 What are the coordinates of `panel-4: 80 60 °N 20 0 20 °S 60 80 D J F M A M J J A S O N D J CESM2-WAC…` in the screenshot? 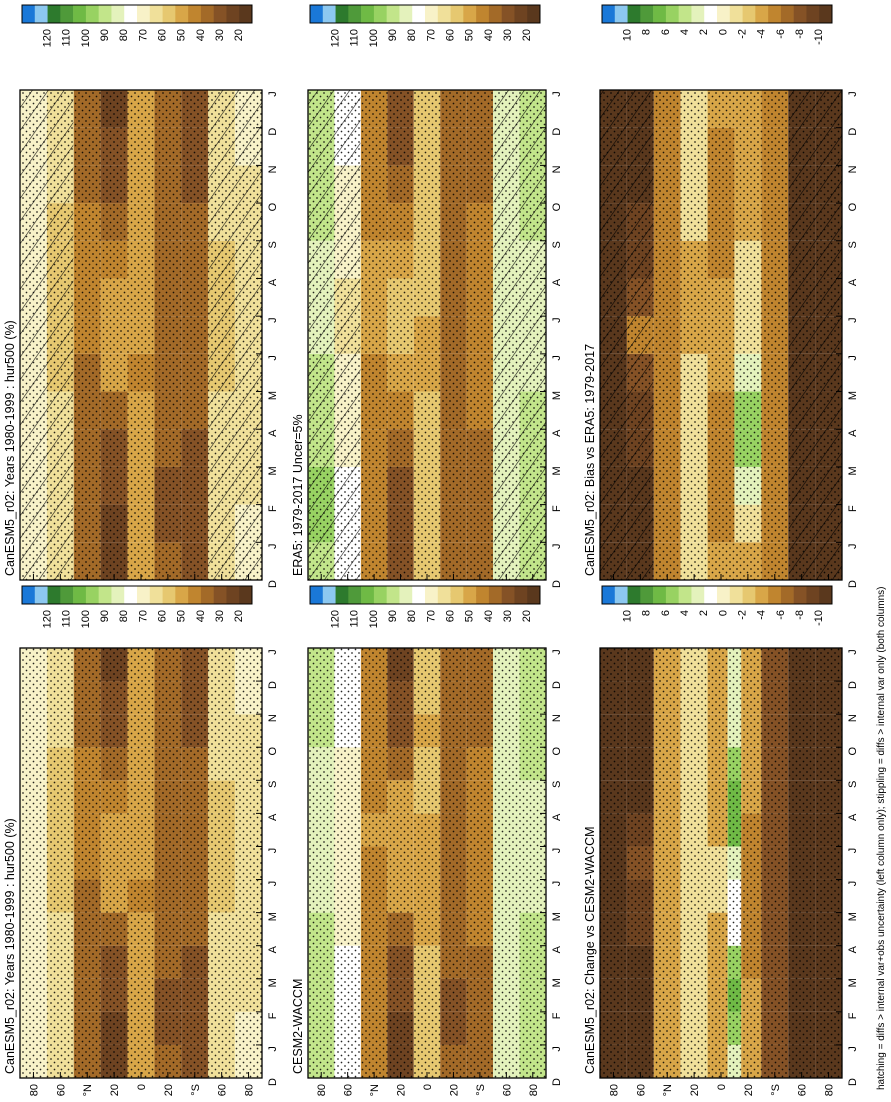 It's located at (427, 840).